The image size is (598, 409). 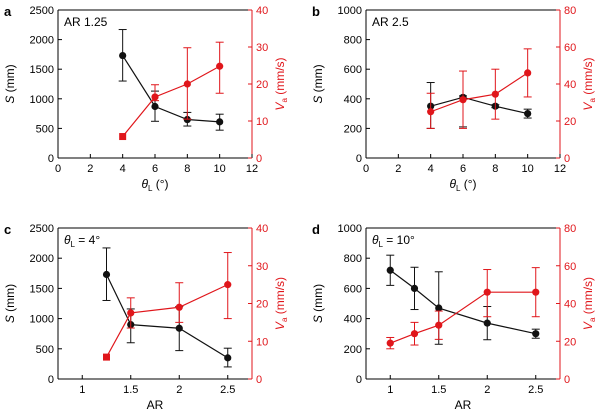 I want to click on panel-annotation: AR 2.5, so click(x=390, y=22).